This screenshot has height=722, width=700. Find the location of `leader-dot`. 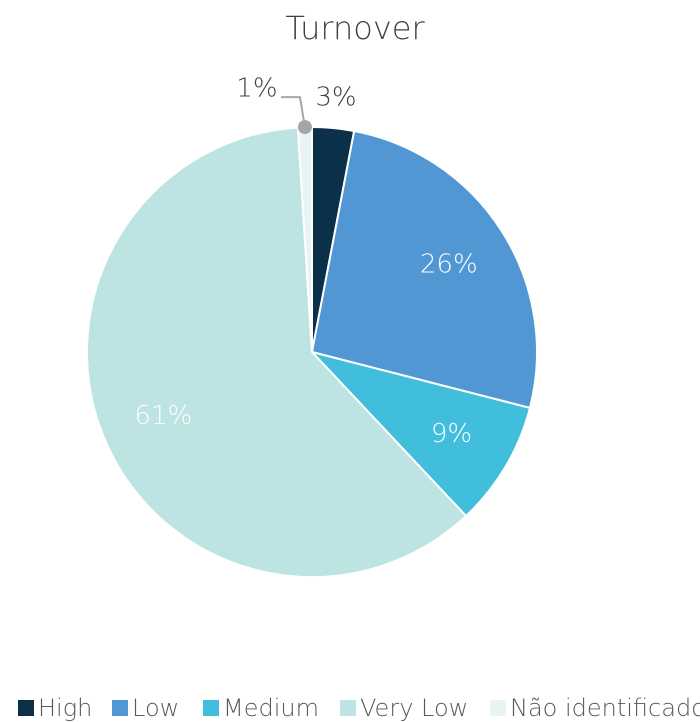

leader-dot is located at coordinates (304, 127).